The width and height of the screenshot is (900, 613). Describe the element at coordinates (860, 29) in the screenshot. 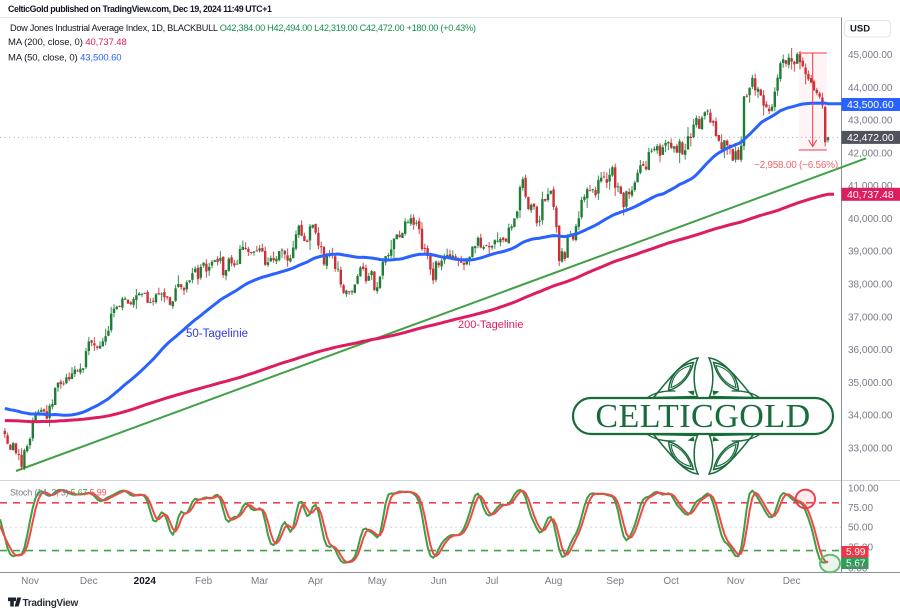

I see `svg-text: USD` at that location.